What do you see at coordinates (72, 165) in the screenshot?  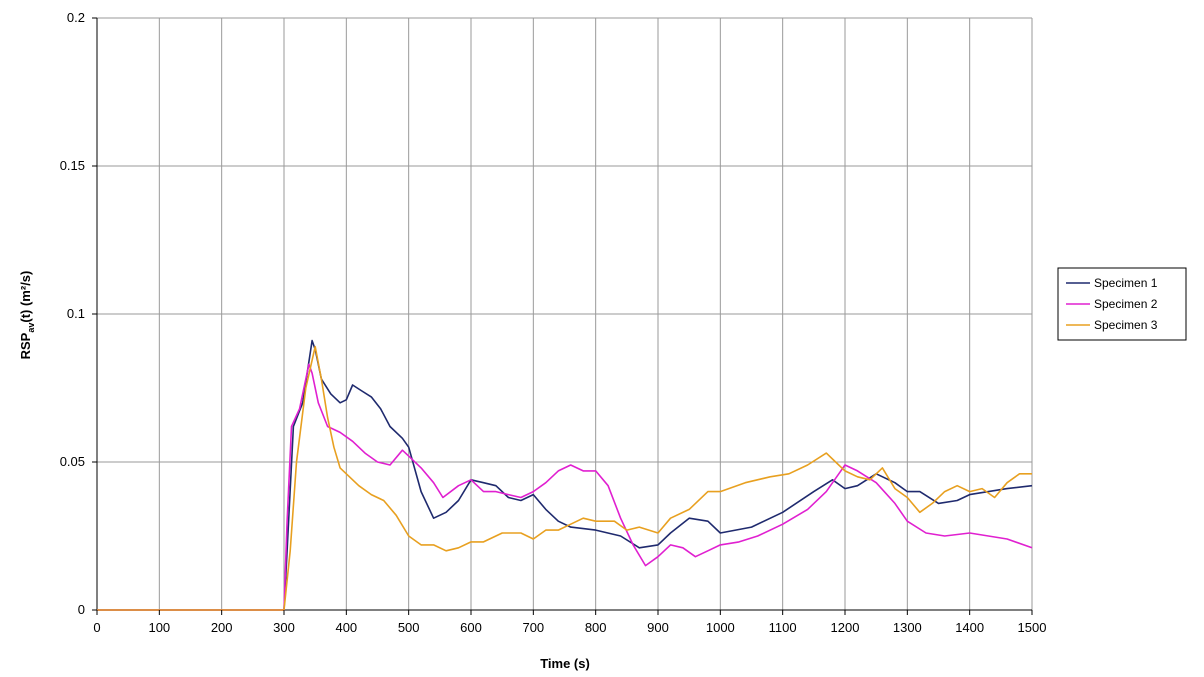 I see `y-tick-label: 0.15` at bounding box center [72, 165].